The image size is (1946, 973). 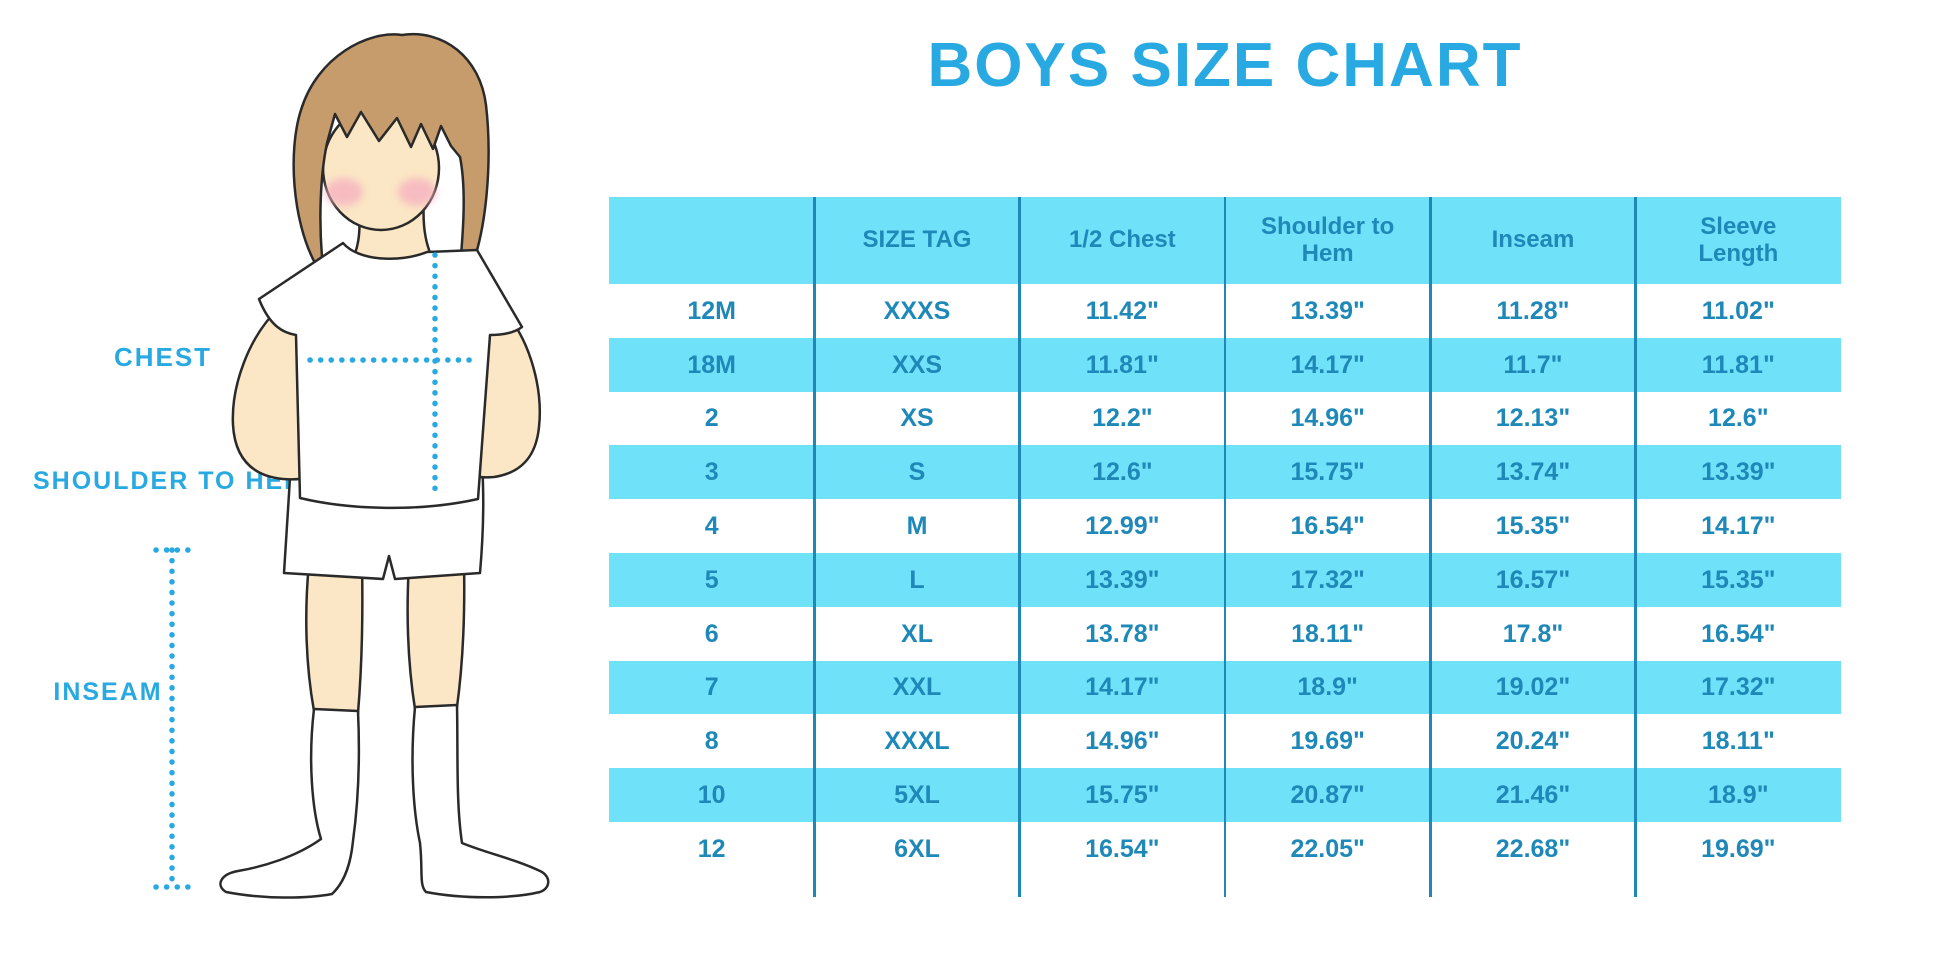 I want to click on header-cell-size-tag: SIZE TAG, so click(x=917, y=240).